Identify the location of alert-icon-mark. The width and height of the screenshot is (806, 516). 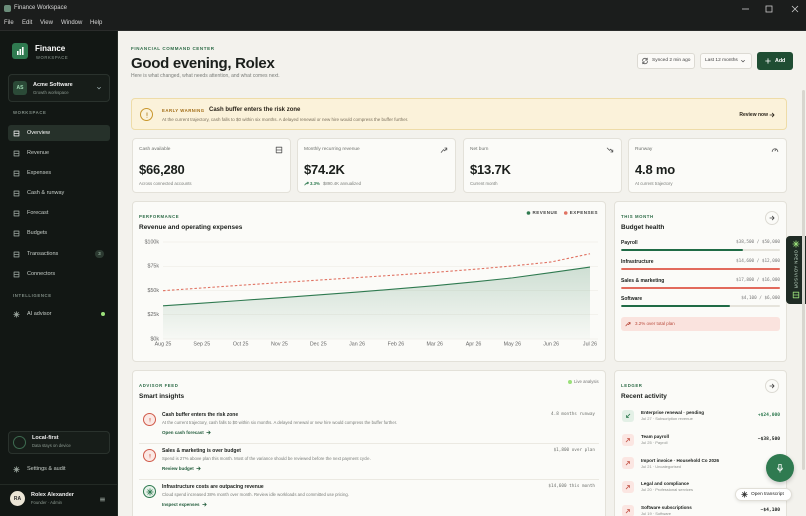
(146, 114).